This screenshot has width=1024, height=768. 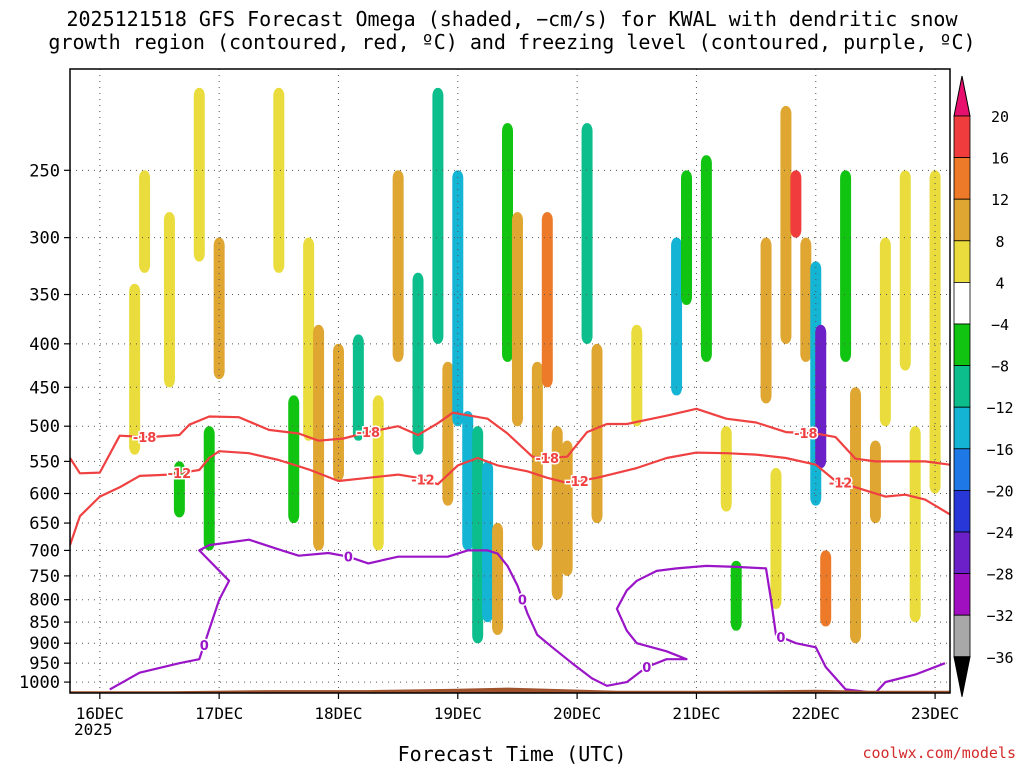 What do you see at coordinates (962, 676) in the screenshot?
I see `colorbar-bottom-arrow` at bounding box center [962, 676].